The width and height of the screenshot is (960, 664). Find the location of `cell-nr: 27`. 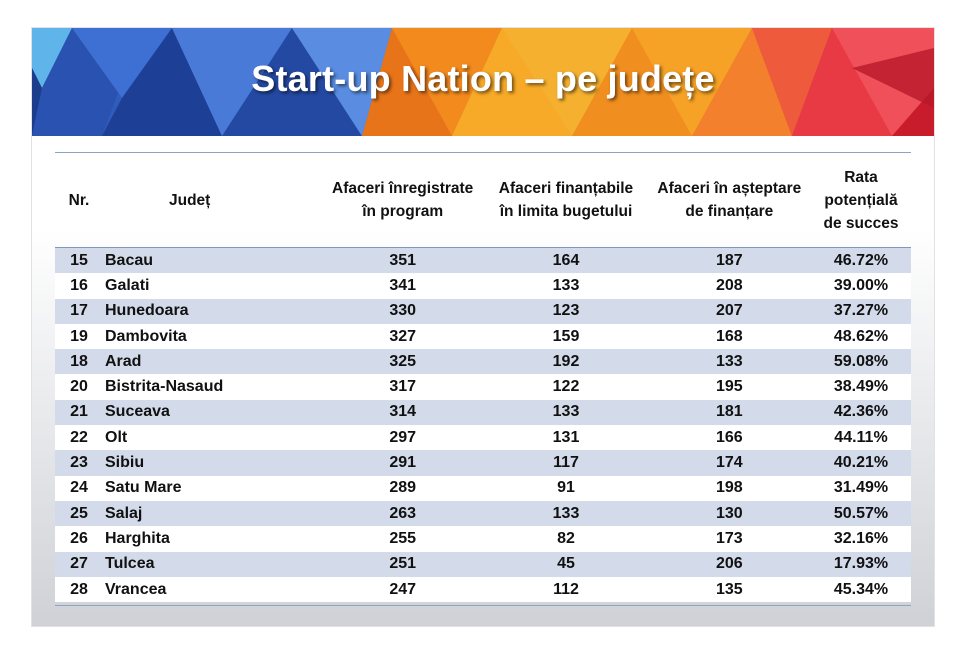

cell-nr: 27 is located at coordinates (79, 564).